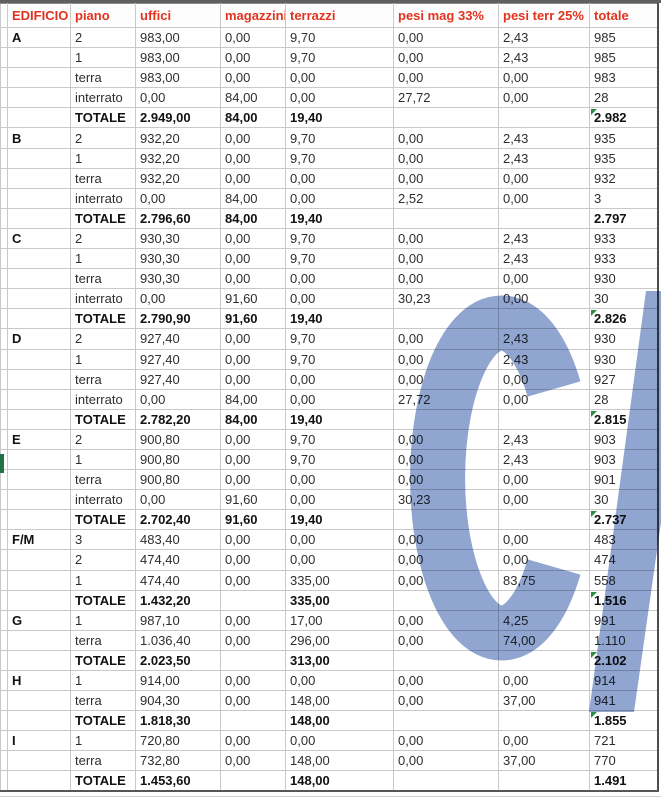 The height and width of the screenshot is (800, 661). What do you see at coordinates (624, 721) in the screenshot?
I see `value-cell: 1.855` at bounding box center [624, 721].